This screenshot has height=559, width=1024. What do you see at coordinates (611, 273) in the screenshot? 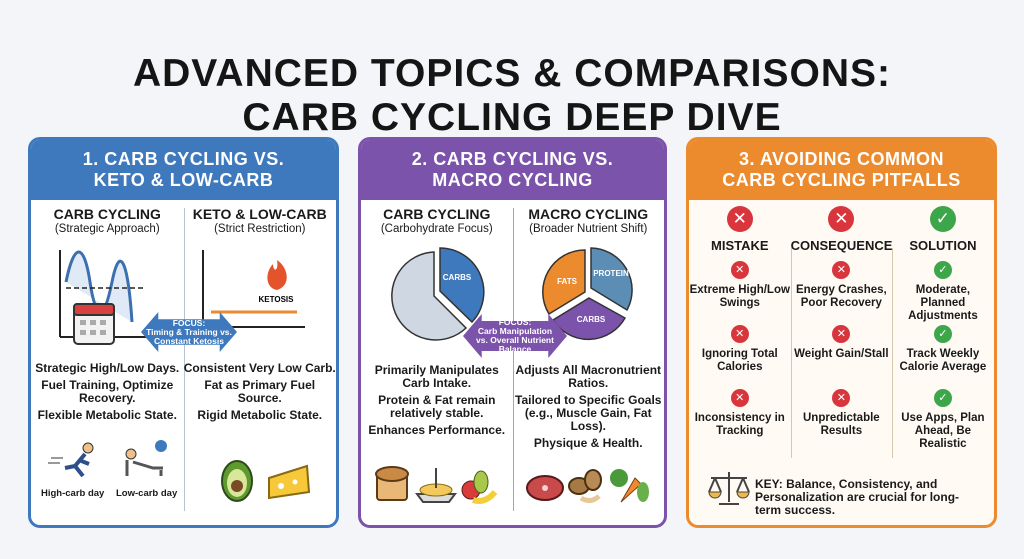
I see `pie-label: PROTEIN` at bounding box center [611, 273].